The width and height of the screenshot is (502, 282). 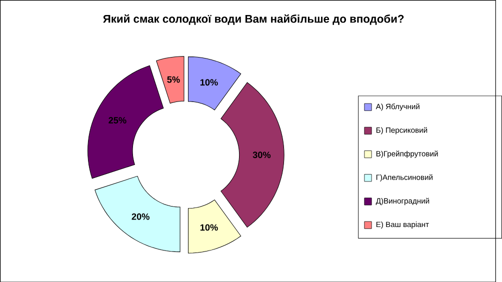 What do you see at coordinates (173, 79) in the screenshot?
I see `data-label: 5%` at bounding box center [173, 79].